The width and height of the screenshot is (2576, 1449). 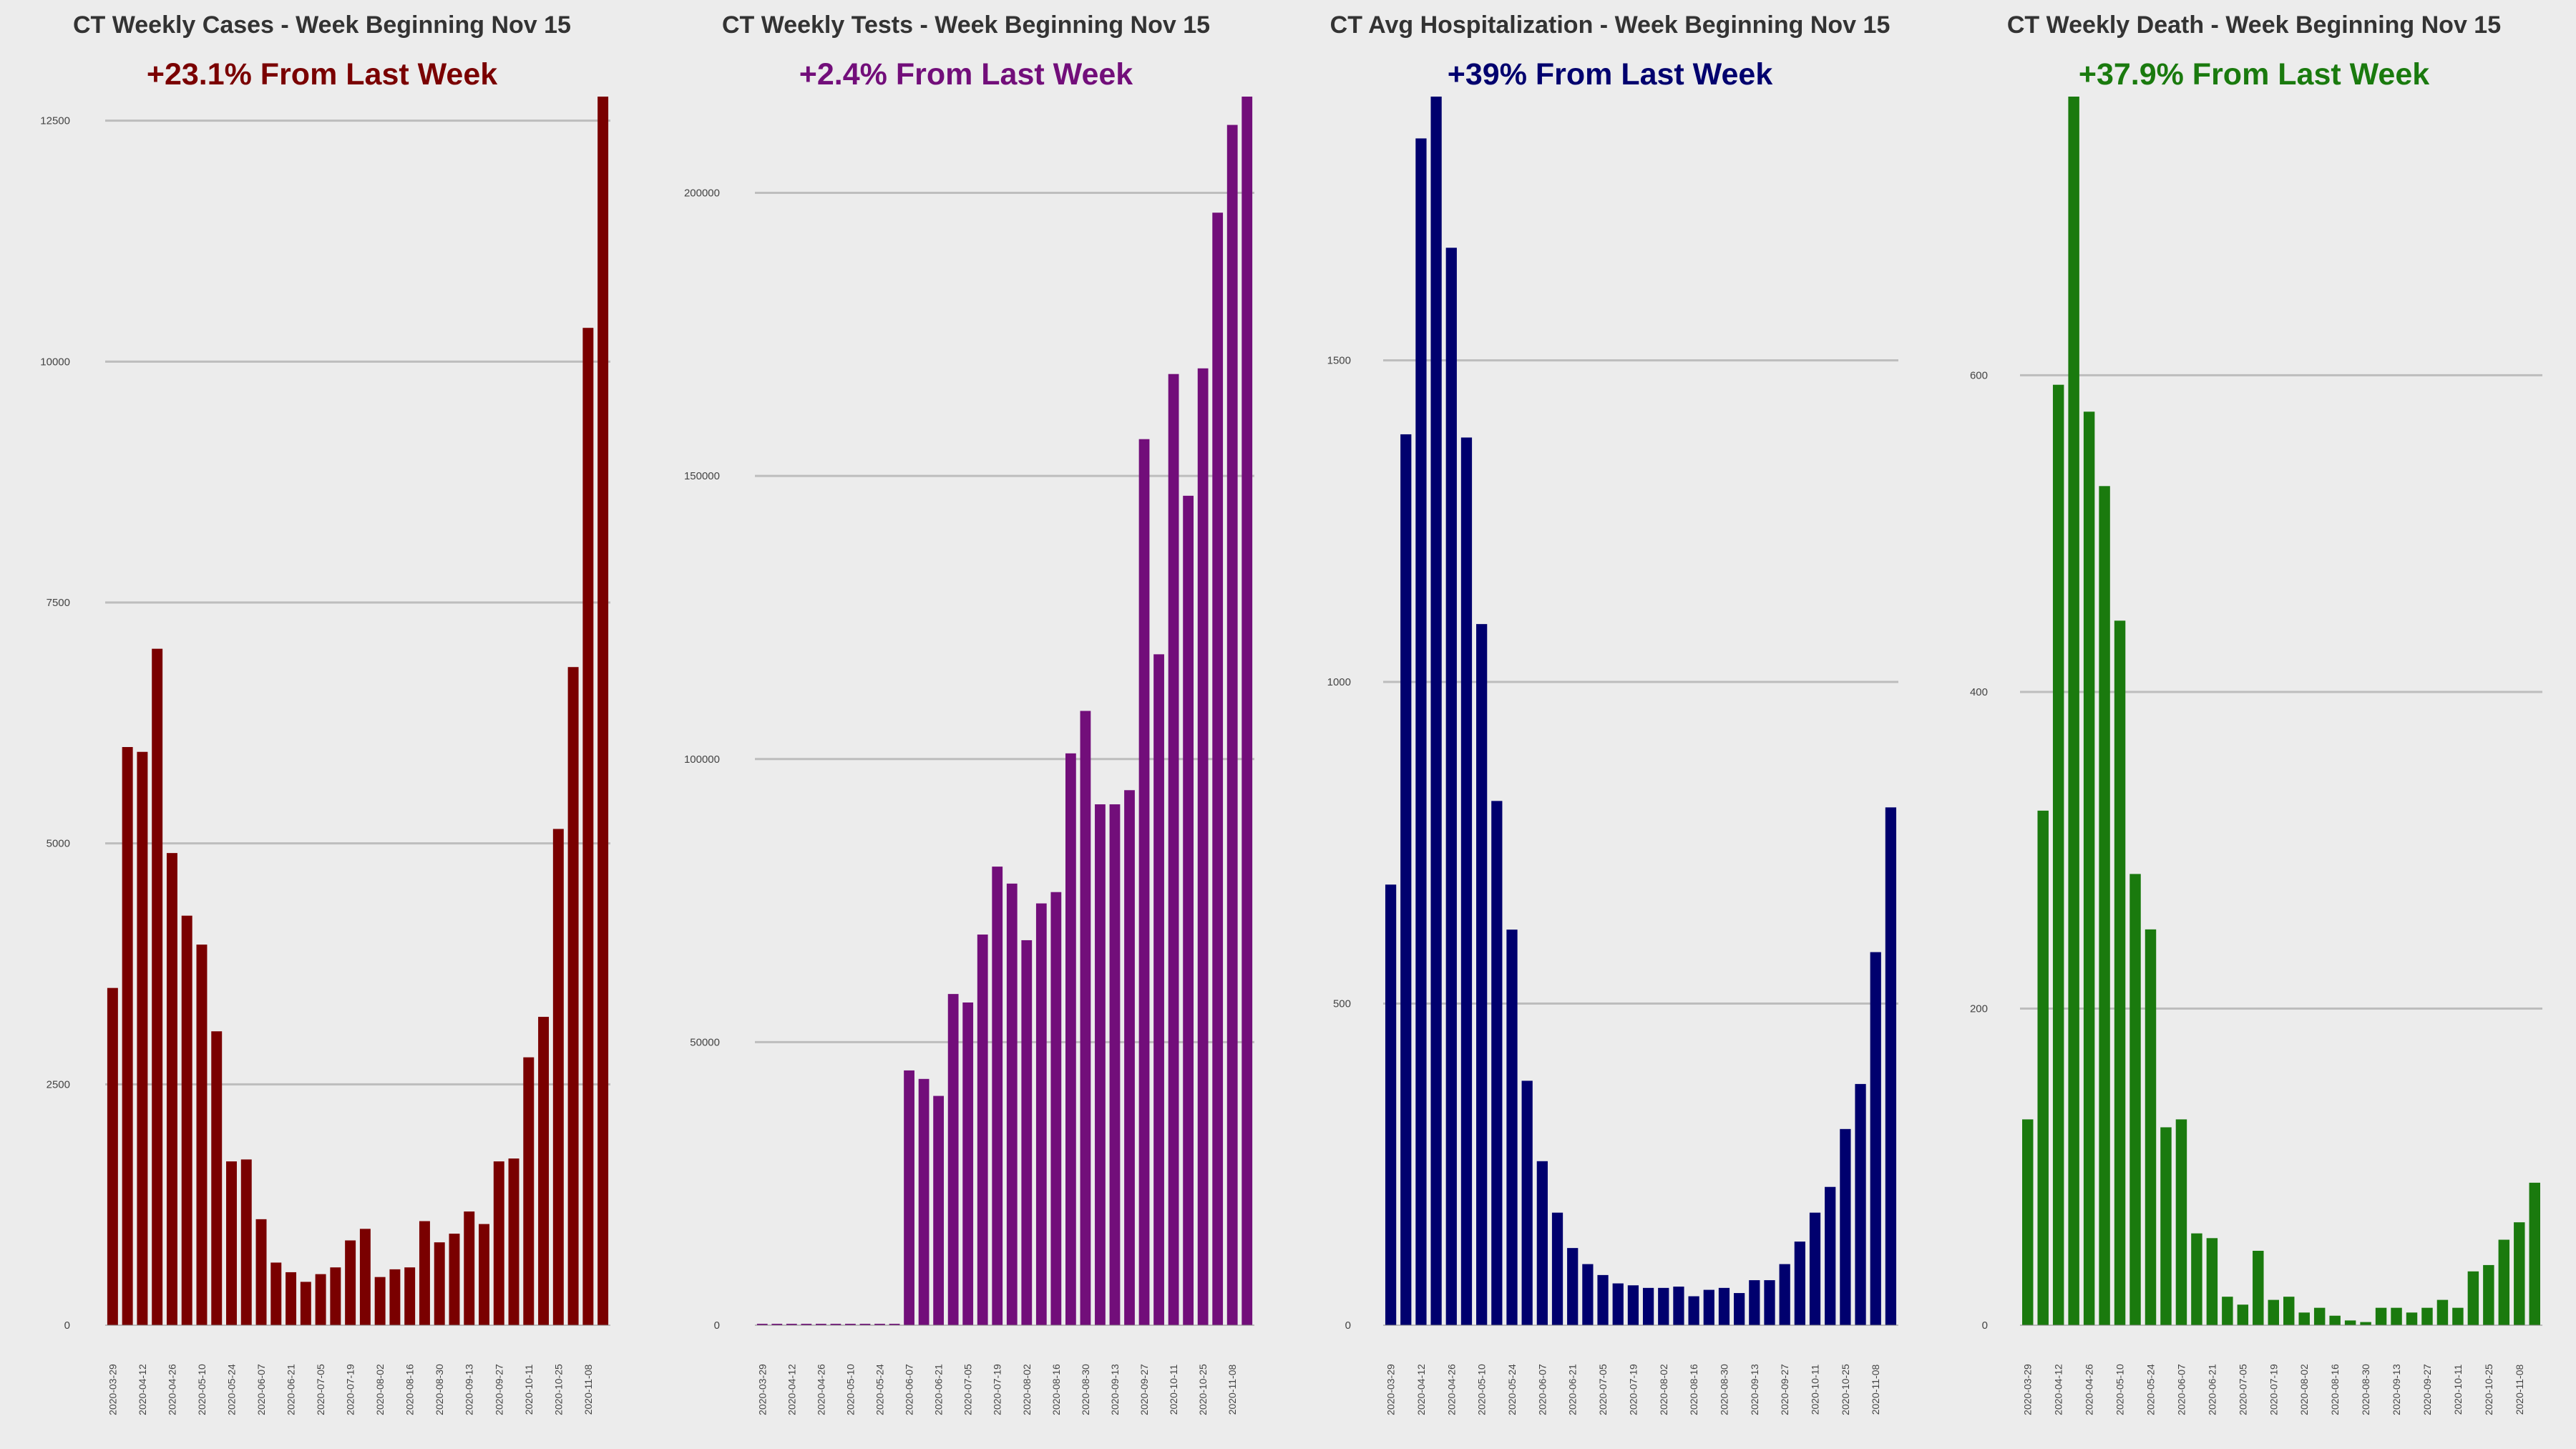 What do you see at coordinates (702, 193) in the screenshot?
I see `y-tick-label: 200000` at bounding box center [702, 193].